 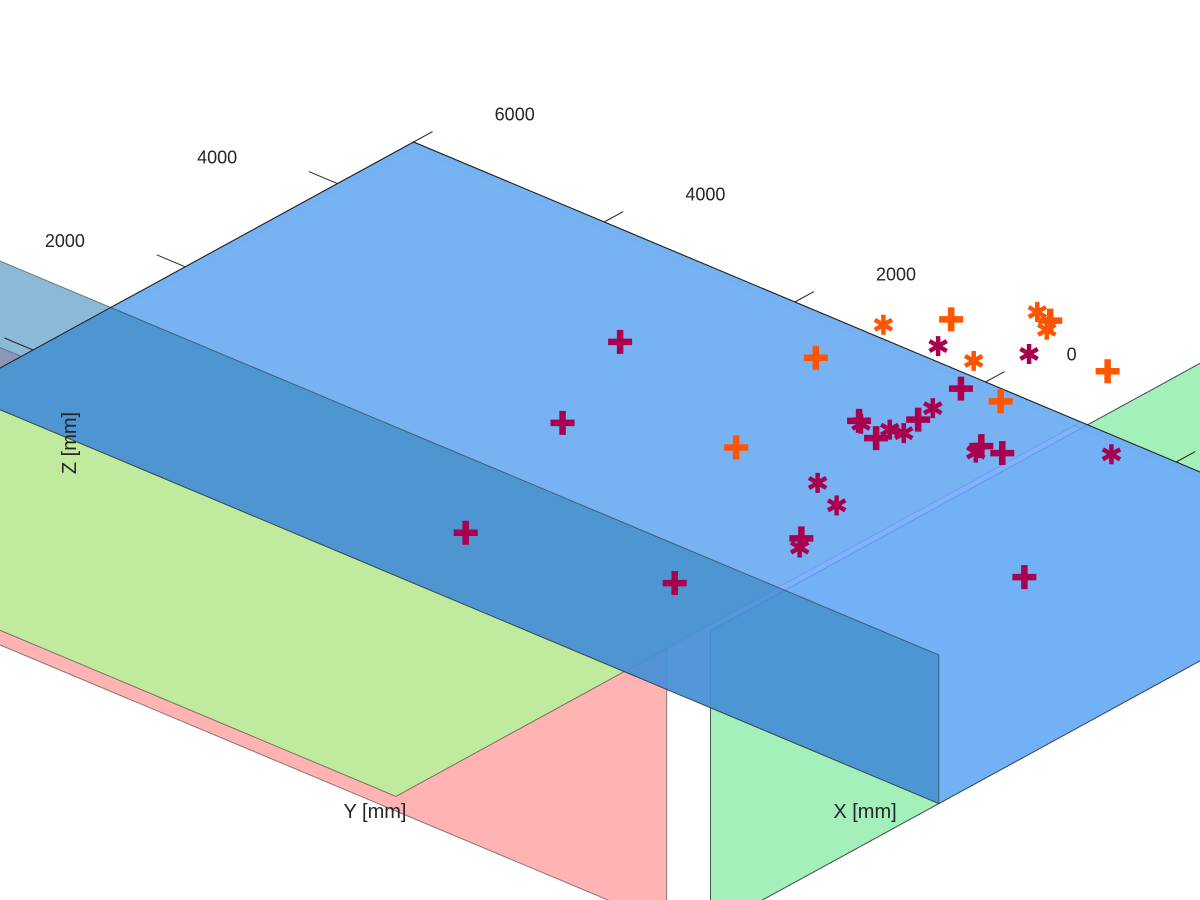 What do you see at coordinates (705, 194) in the screenshot?
I see `x-tick-label: 4000` at bounding box center [705, 194].